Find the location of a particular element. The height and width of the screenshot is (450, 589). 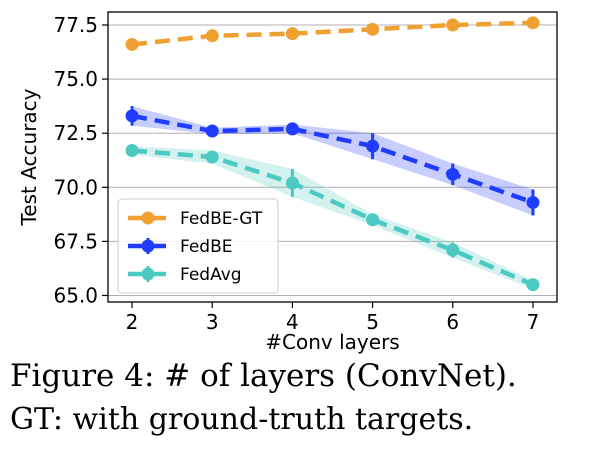

x-tick-label: 4 is located at coordinates (292, 322).